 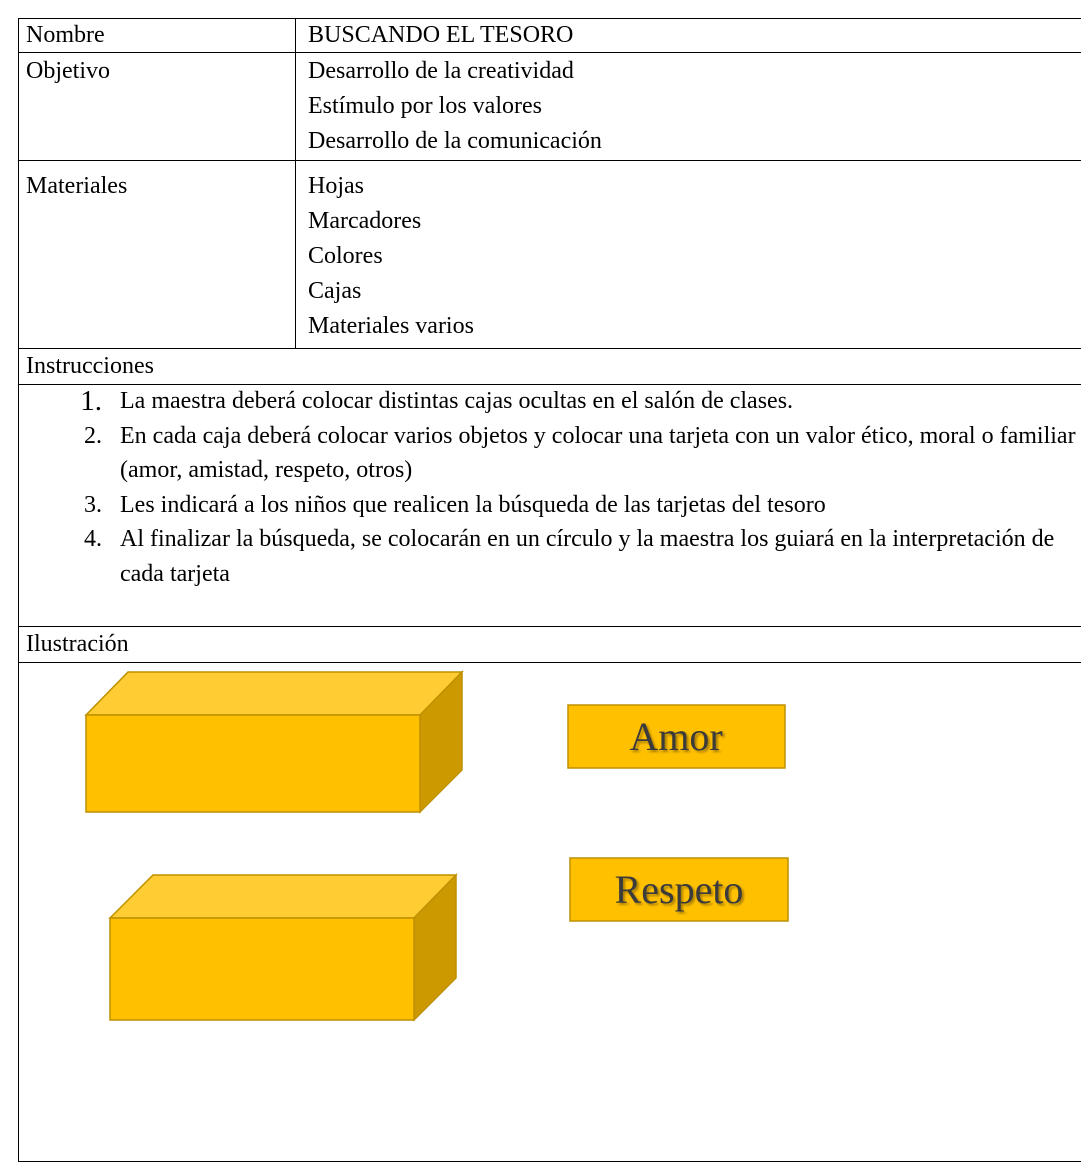 What do you see at coordinates (68, 71) in the screenshot?
I see `row-label: Objetivo` at bounding box center [68, 71].